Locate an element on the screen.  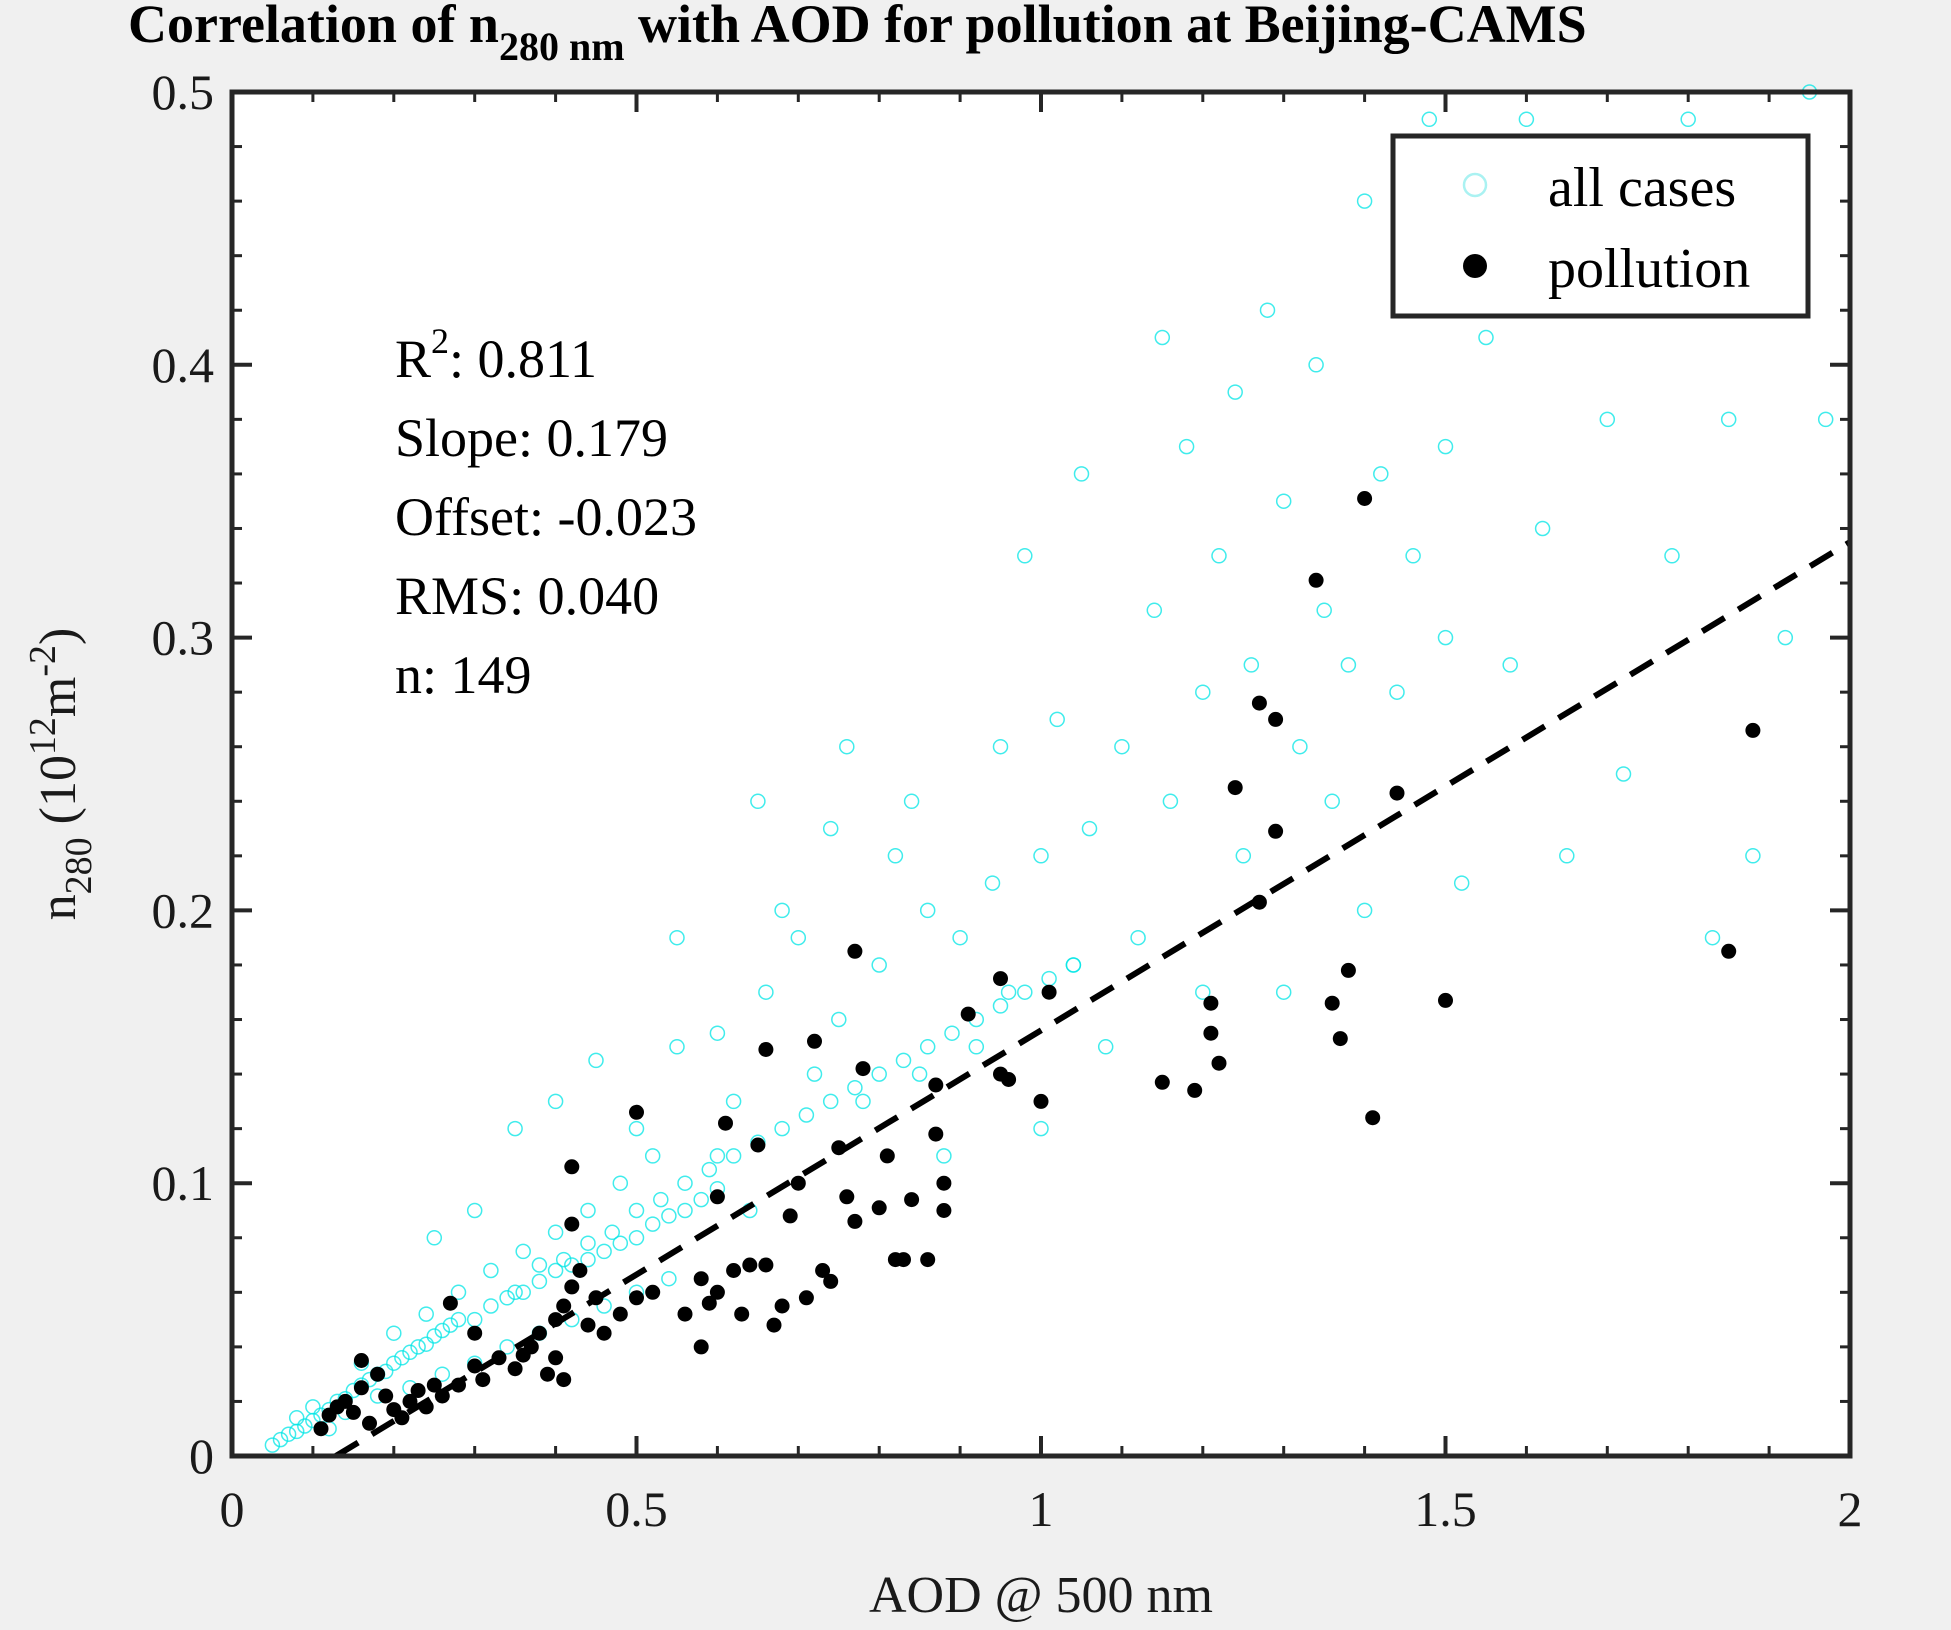
stats-r2-value: : 0.811 is located at coordinates (523, 359).